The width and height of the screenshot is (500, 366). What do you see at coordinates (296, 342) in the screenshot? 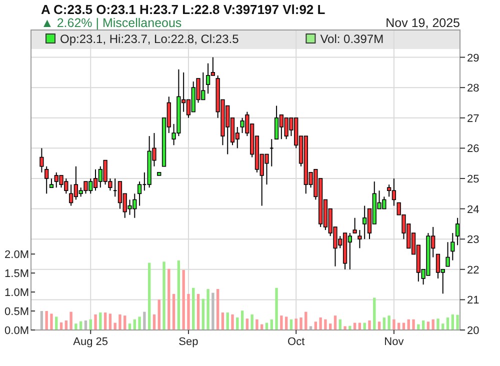
I see `x-tick-label: Oct` at bounding box center [296, 342].